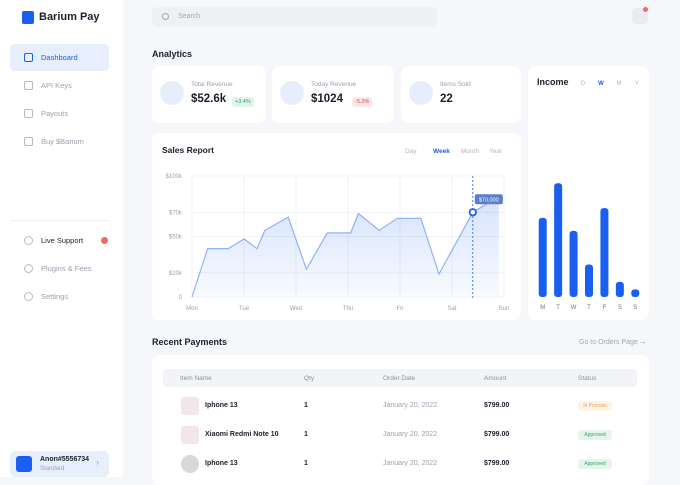  What do you see at coordinates (59, 220) in the screenshot?
I see `divider` at bounding box center [59, 220].